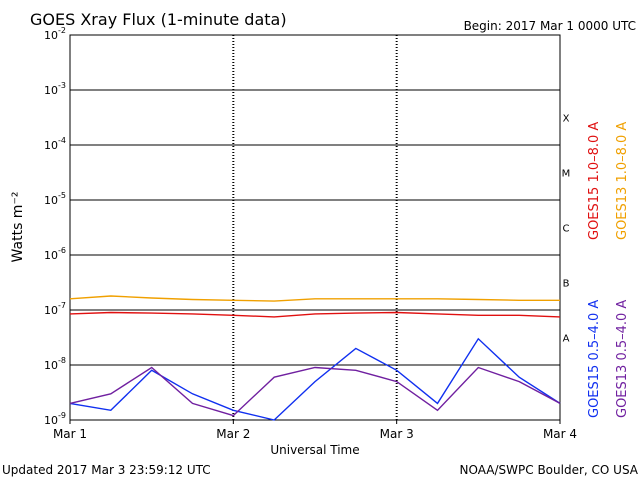  What do you see at coordinates (233, 434) in the screenshot?
I see `x-tick-label: Mar 2` at bounding box center [233, 434].